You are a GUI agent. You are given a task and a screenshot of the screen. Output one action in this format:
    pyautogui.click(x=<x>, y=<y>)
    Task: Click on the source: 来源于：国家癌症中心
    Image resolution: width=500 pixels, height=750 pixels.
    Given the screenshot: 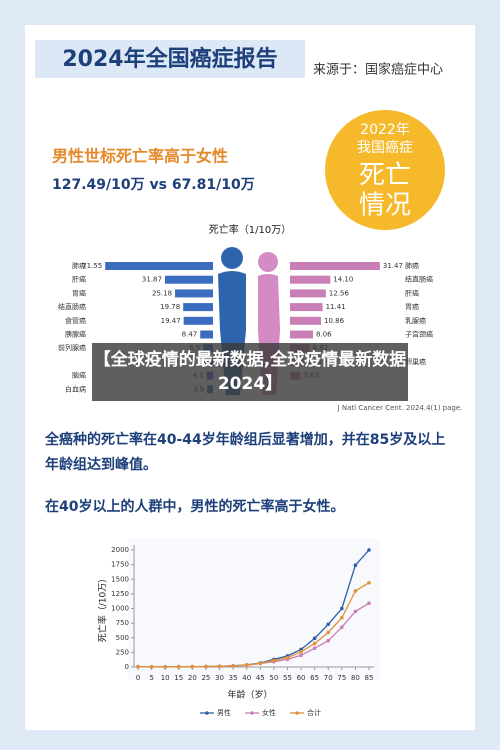 What is the action you would take?
    pyautogui.click(x=378, y=70)
    